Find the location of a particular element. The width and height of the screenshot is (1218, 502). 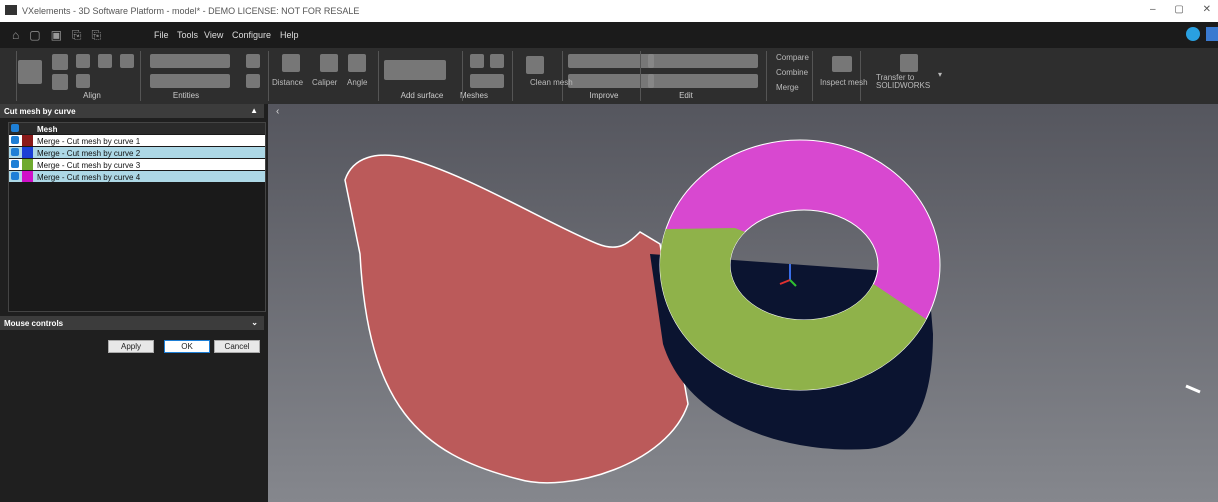

help-icon is located at coordinates (1212, 34).